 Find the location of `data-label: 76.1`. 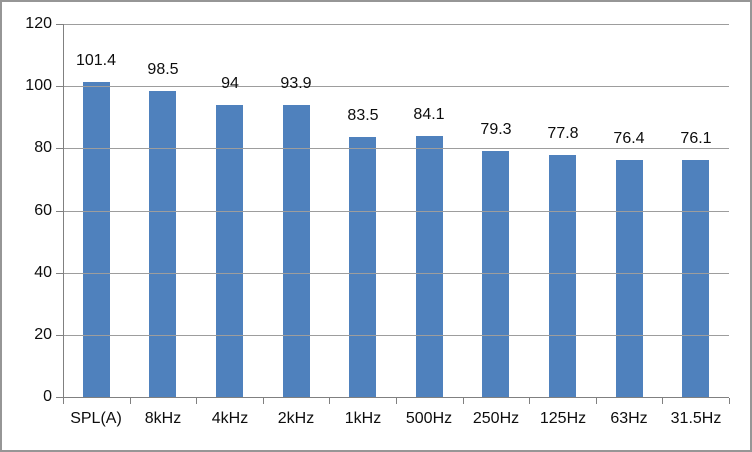

data-label: 76.1 is located at coordinates (696, 138).